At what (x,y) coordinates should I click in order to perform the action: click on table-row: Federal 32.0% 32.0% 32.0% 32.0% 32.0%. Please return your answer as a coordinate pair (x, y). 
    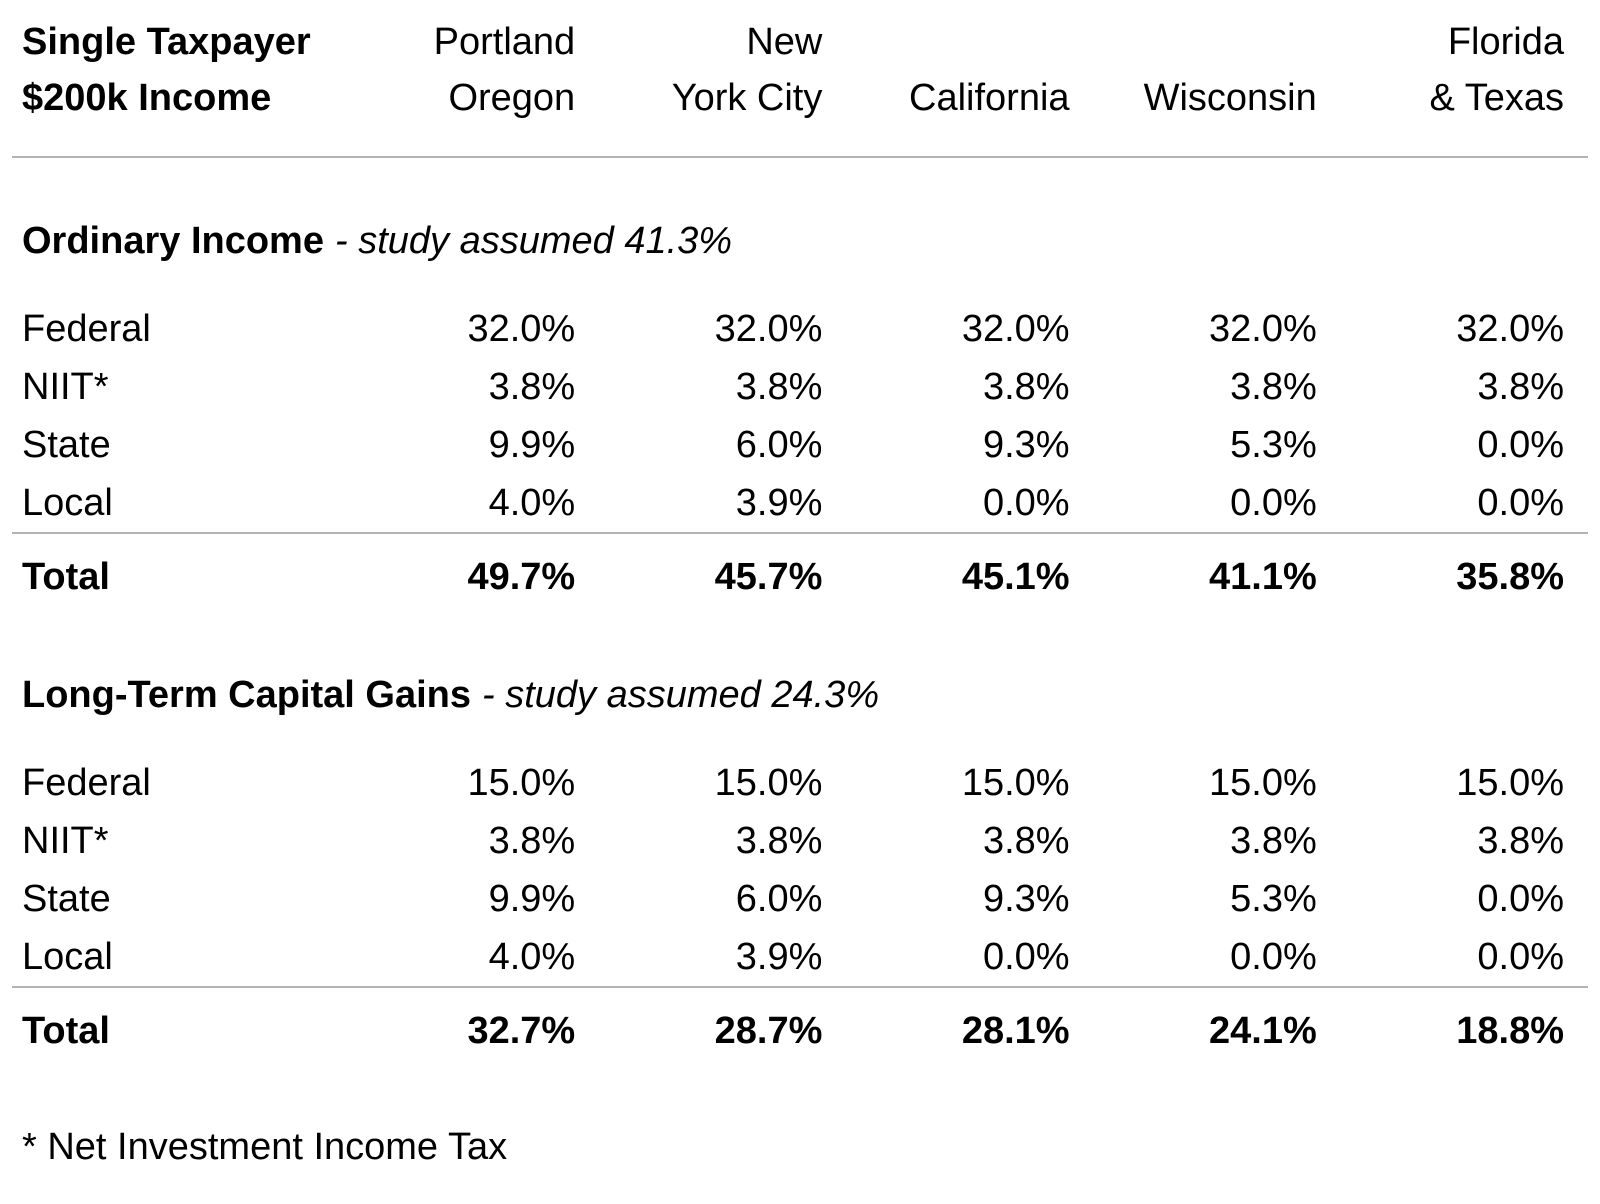
    Looking at the image, I should click on (800, 329).